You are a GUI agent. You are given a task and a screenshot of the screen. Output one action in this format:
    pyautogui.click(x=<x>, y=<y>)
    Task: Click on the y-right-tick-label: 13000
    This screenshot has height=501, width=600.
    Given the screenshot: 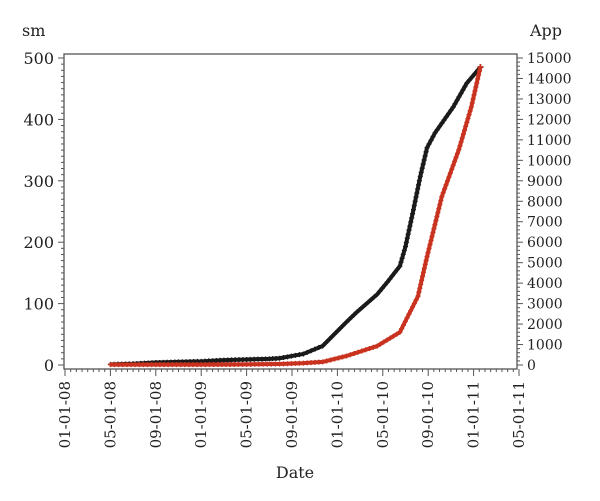 What is the action you would take?
    pyautogui.click(x=549, y=100)
    